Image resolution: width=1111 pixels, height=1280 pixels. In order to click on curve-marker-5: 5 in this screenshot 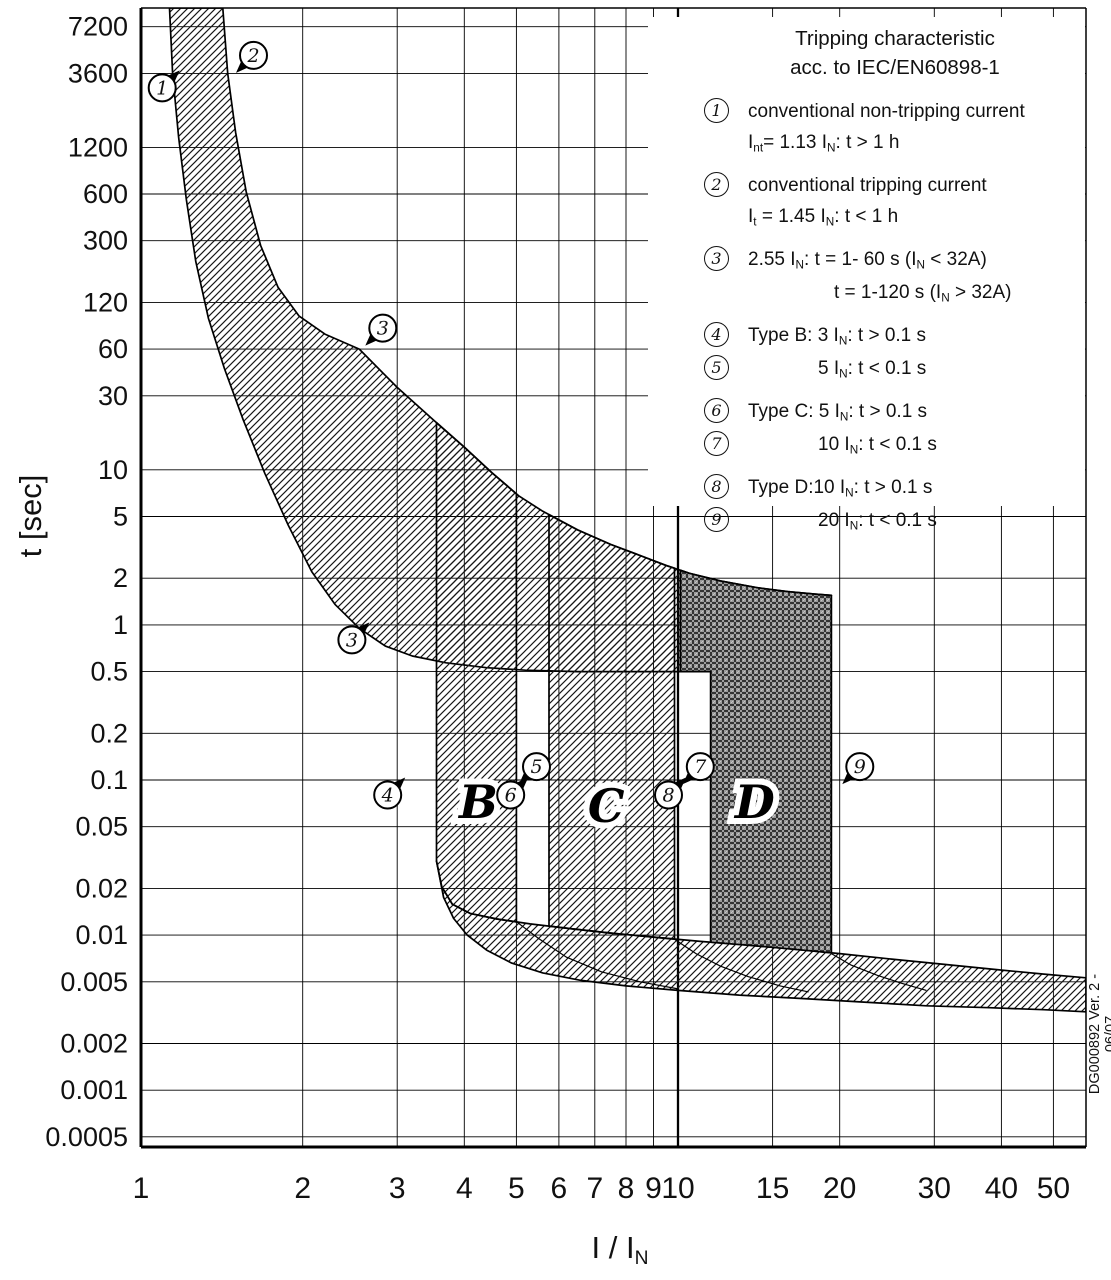, I will do `click(535, 768)`.